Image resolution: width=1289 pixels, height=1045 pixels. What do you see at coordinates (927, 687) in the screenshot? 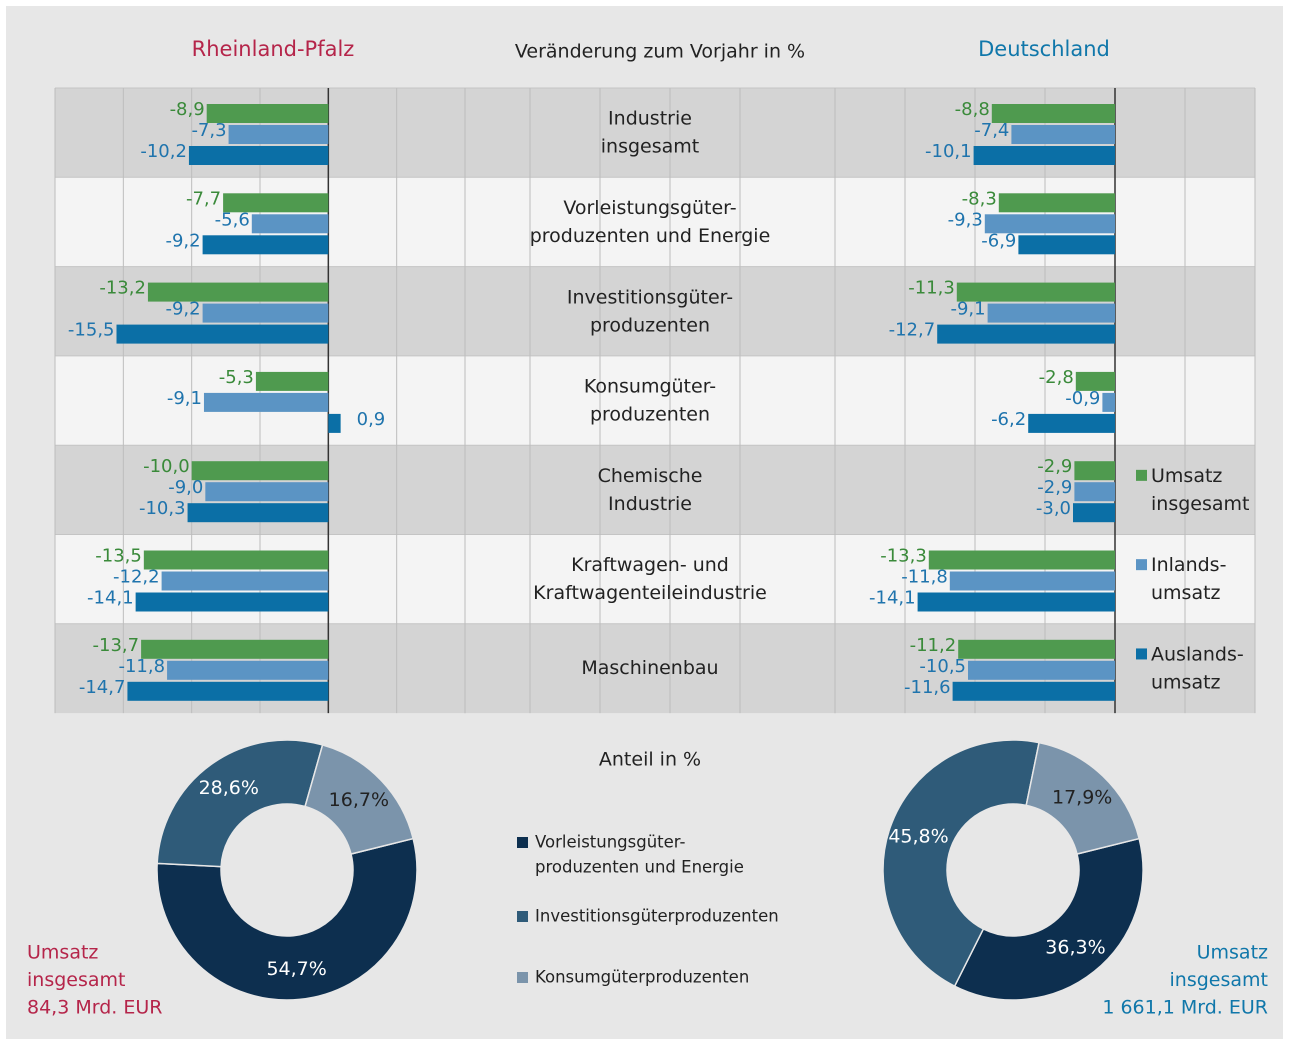
I see `value-label: -11,6` at bounding box center [927, 687].